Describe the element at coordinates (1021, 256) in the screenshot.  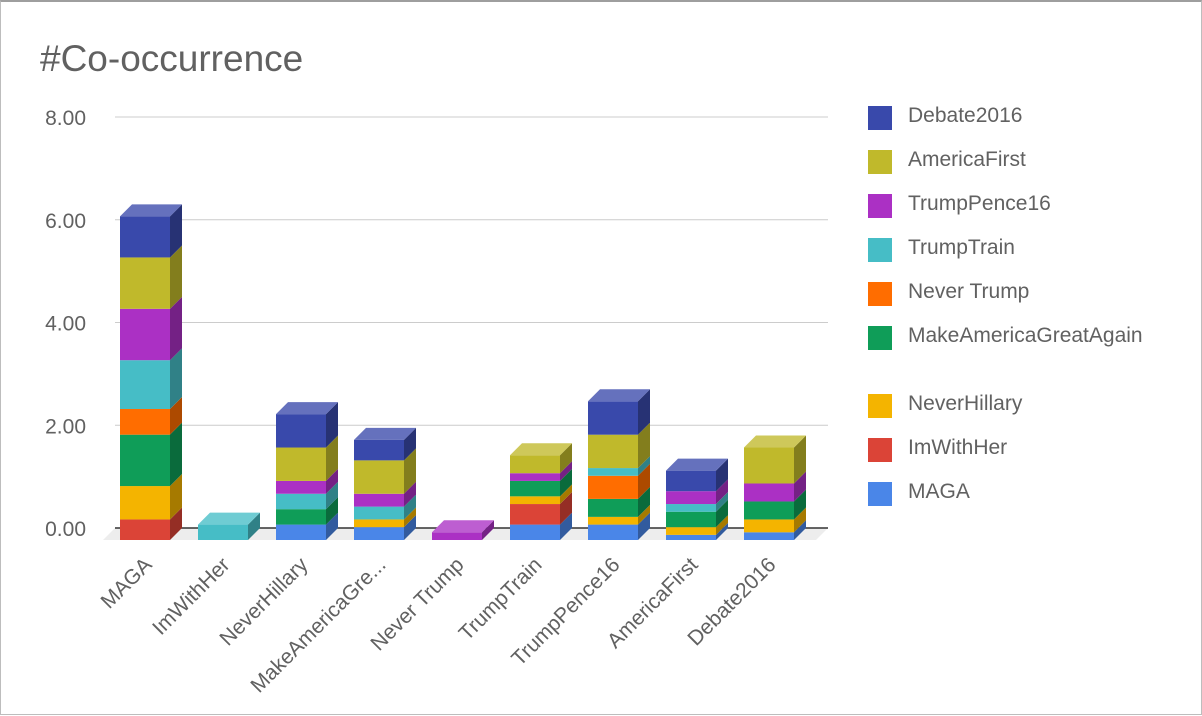
I see `legend-item: TrumpTrain` at that location.